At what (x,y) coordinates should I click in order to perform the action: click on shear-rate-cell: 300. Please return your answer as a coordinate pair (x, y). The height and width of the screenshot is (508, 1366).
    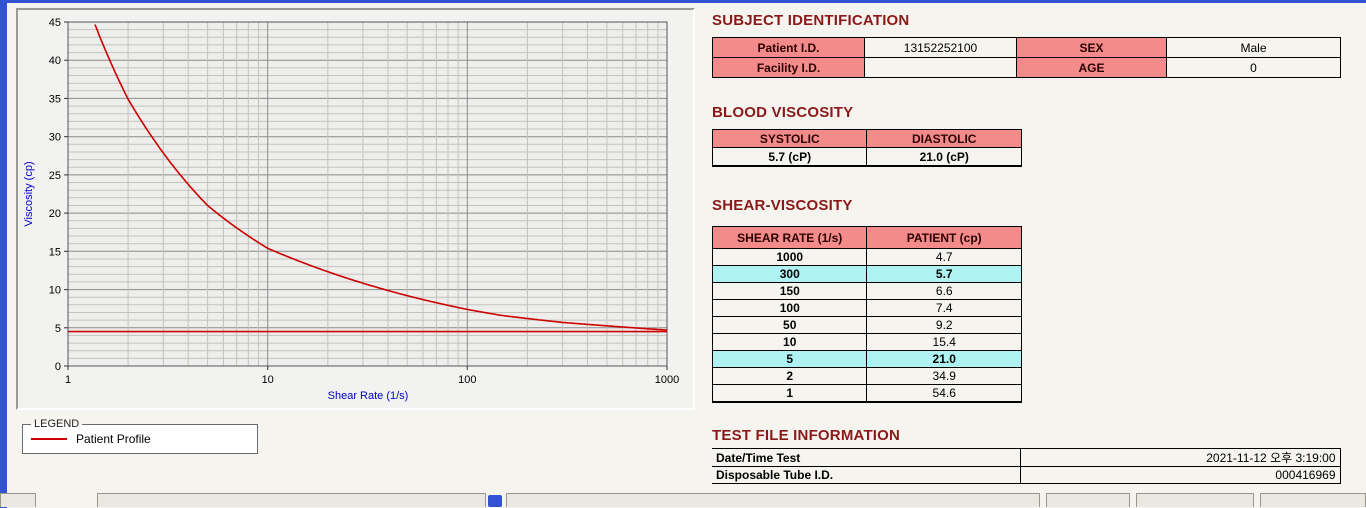
    Looking at the image, I should click on (789, 274).